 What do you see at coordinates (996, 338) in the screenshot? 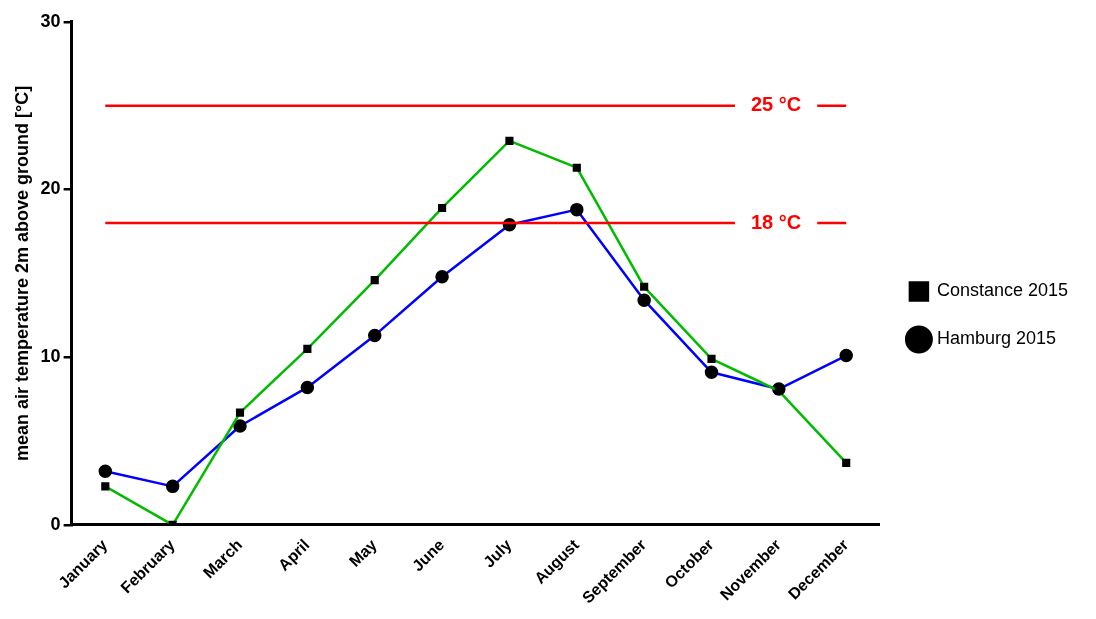
I see `legend-label: Hamburg 2015` at bounding box center [996, 338].